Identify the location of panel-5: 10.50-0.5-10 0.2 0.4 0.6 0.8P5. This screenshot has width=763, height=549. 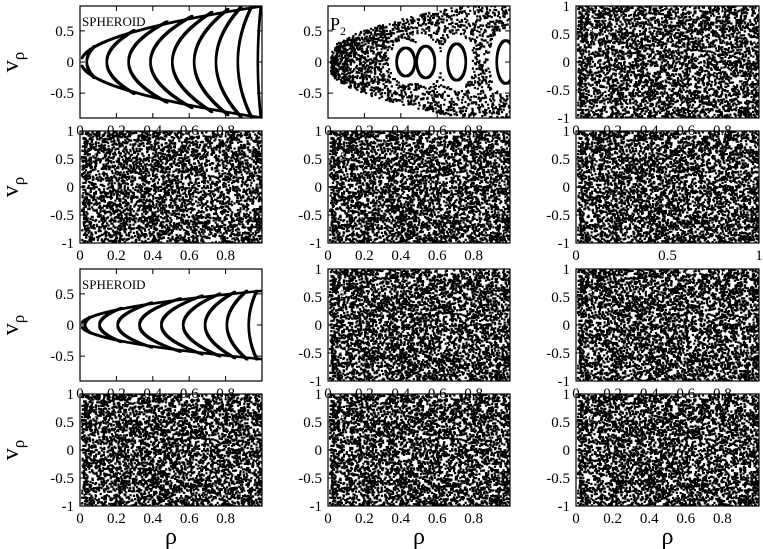
(405, 194).